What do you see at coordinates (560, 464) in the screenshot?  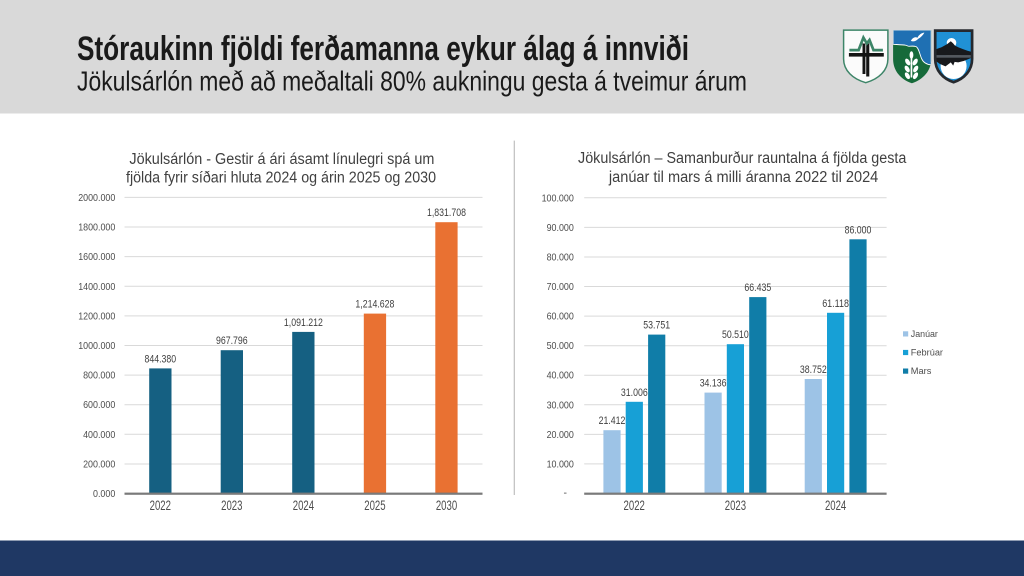 I see `svg-text: 10.000` at bounding box center [560, 464].